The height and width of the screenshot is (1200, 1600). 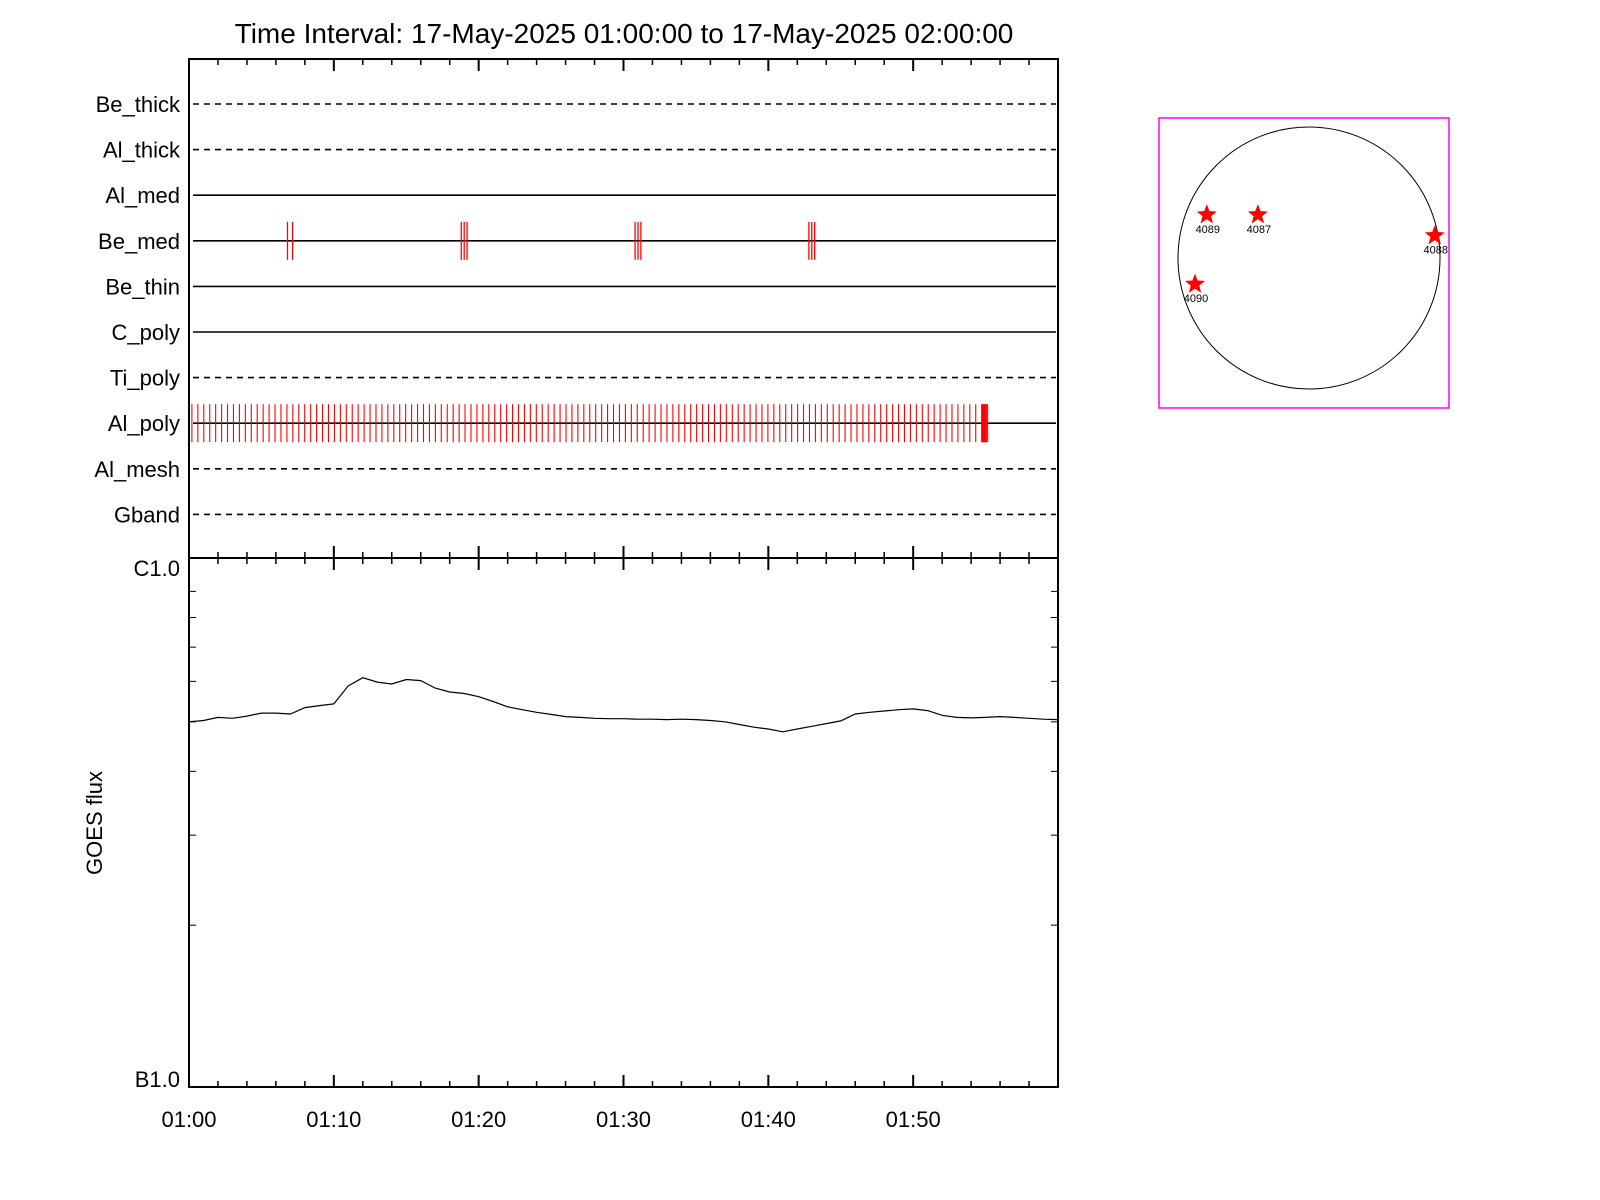 What do you see at coordinates (478, 1119) in the screenshot?
I see `time-tick-label: 01:20` at bounding box center [478, 1119].